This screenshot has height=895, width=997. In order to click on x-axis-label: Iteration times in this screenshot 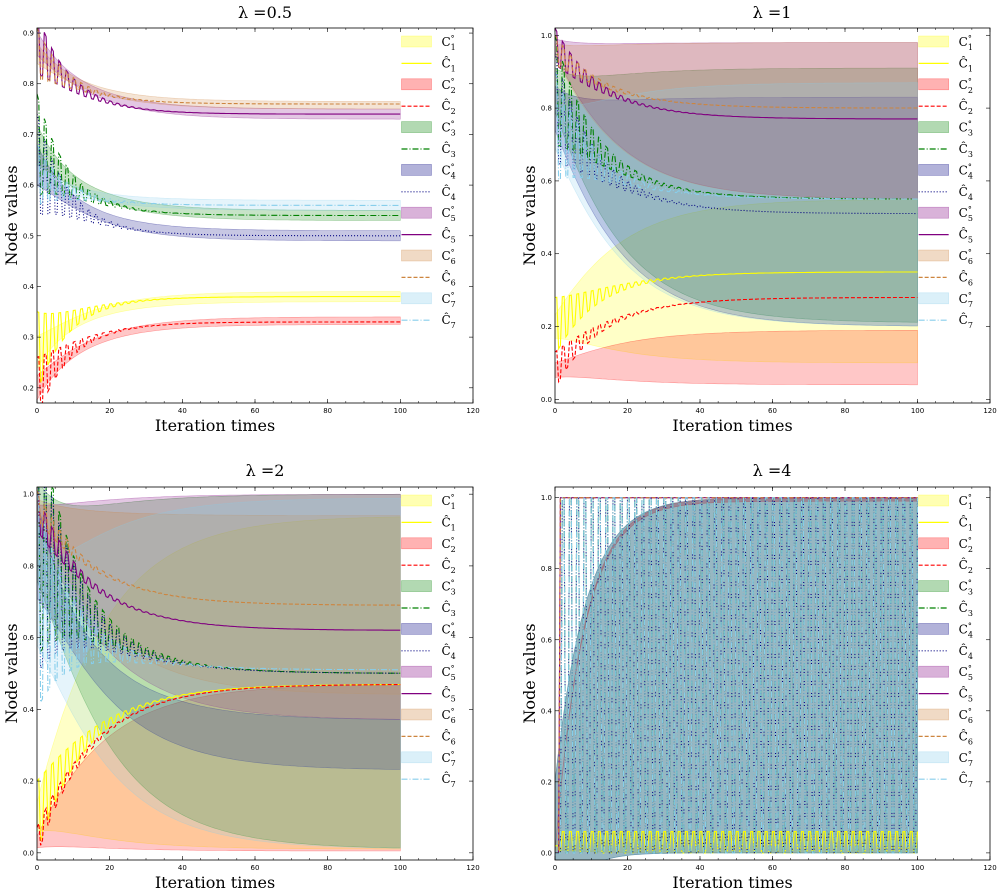, I will do `click(215, 425)`.